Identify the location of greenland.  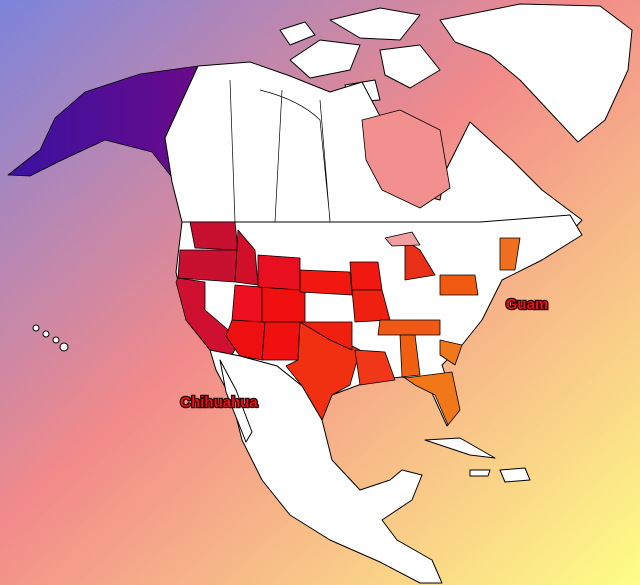
(536, 73).